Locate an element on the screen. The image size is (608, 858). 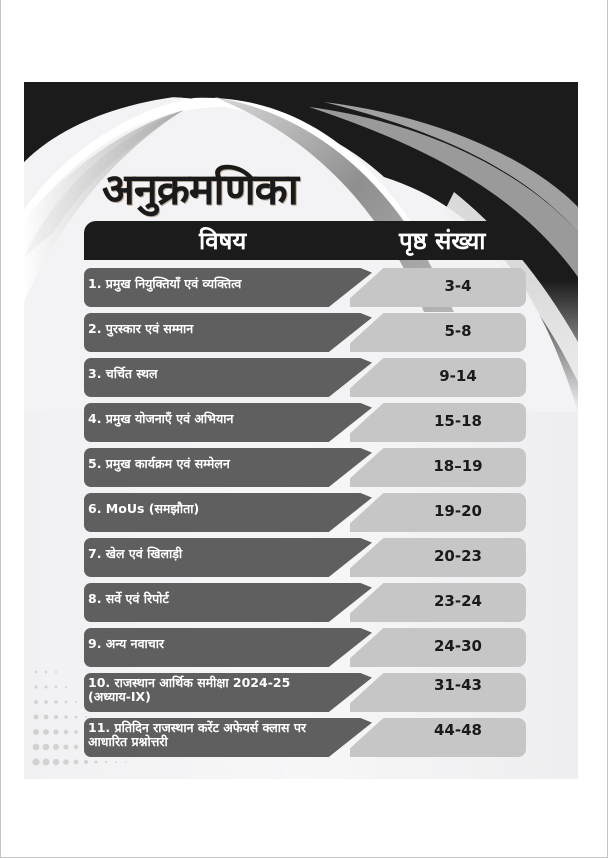
topic-label: 3. चर्चित स्थल is located at coordinates (123, 373).